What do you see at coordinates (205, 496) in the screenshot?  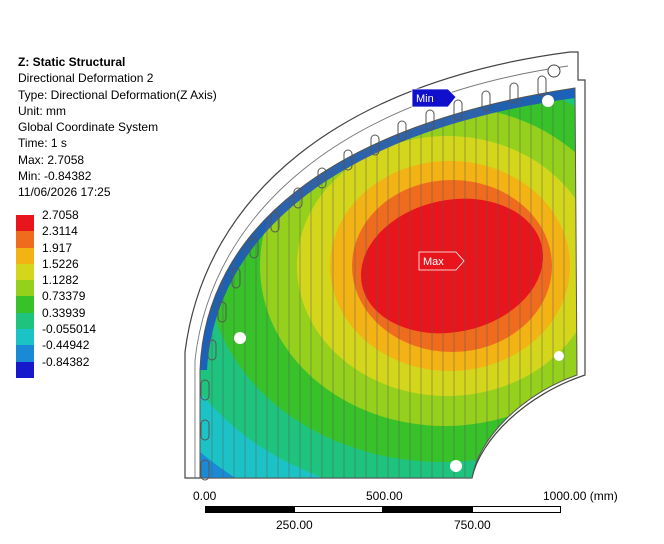 I see `scale-label-0: 0.00` at bounding box center [205, 496].